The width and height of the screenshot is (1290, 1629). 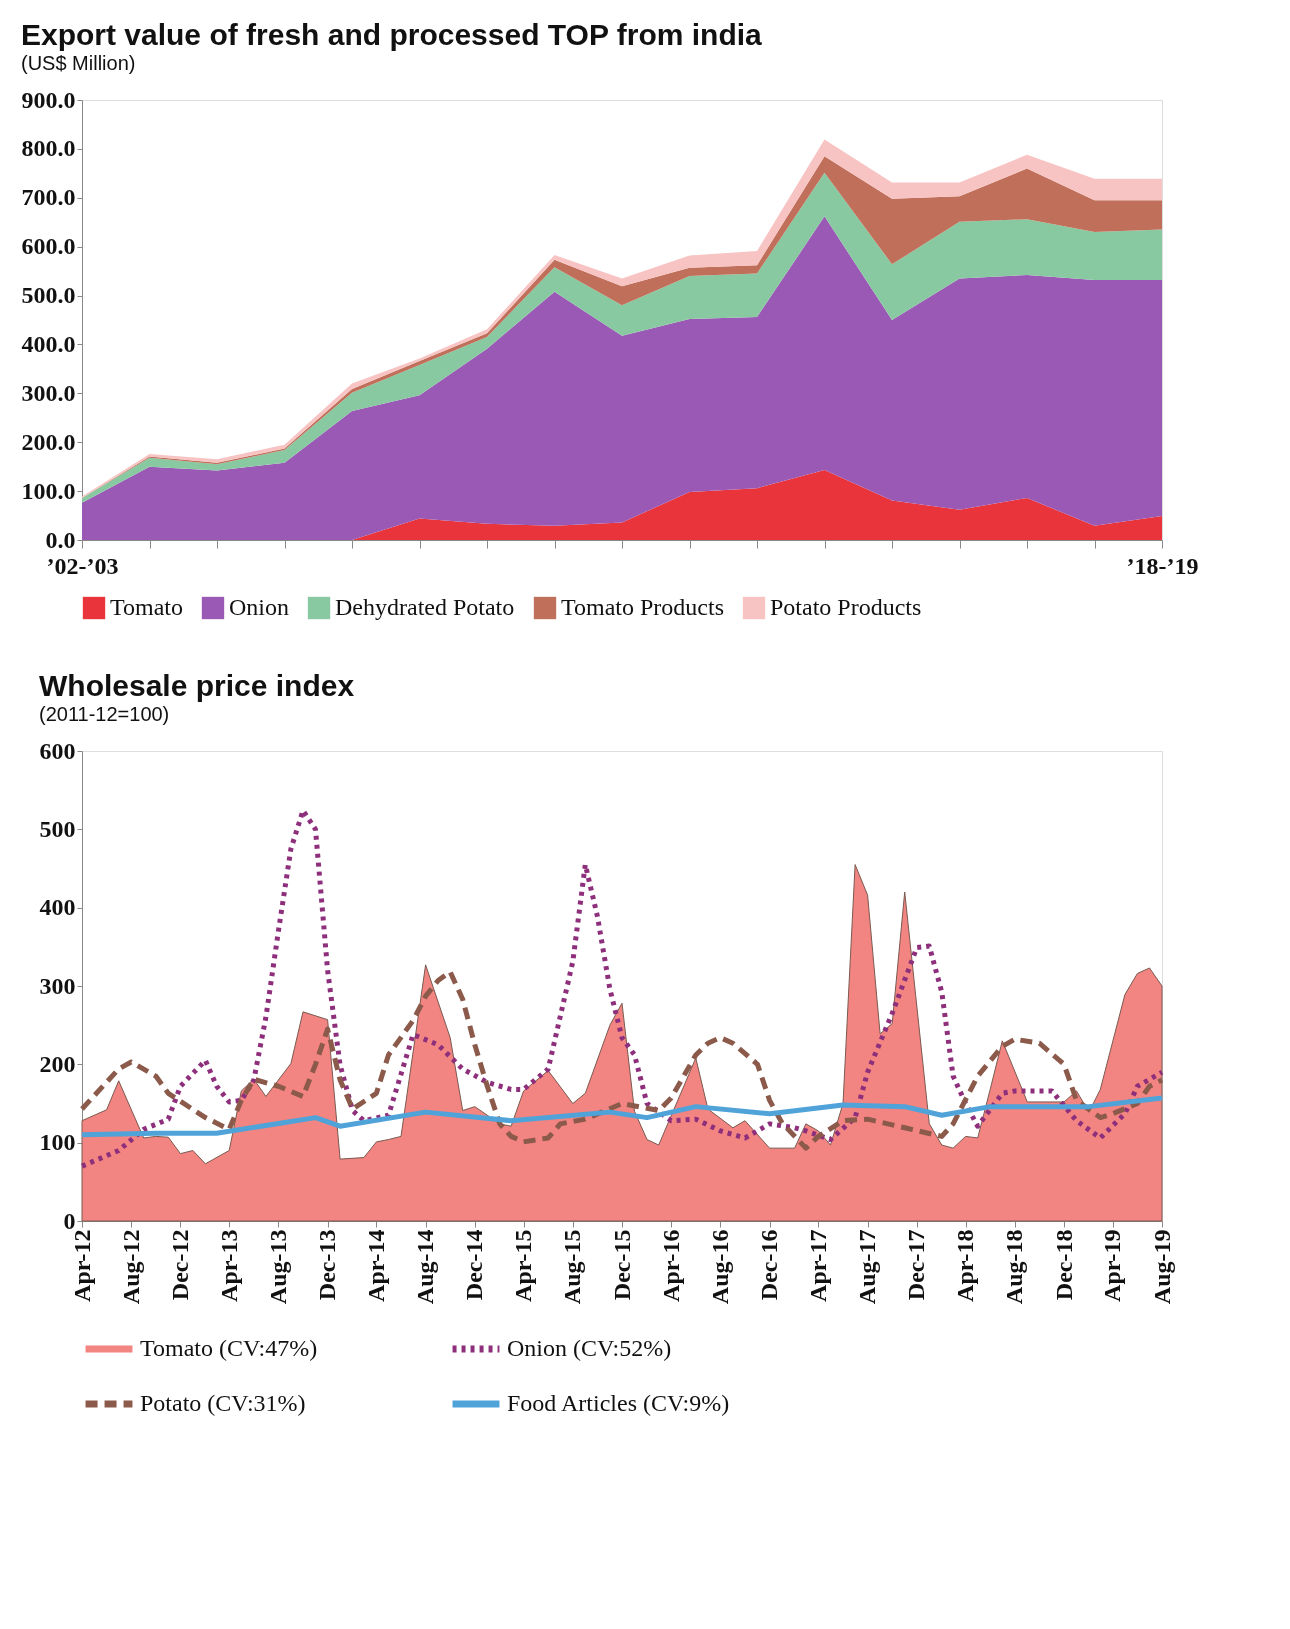 What do you see at coordinates (1112, 1265) in the screenshot?
I see `x-tick-label: Apr-19` at bounding box center [1112, 1265].